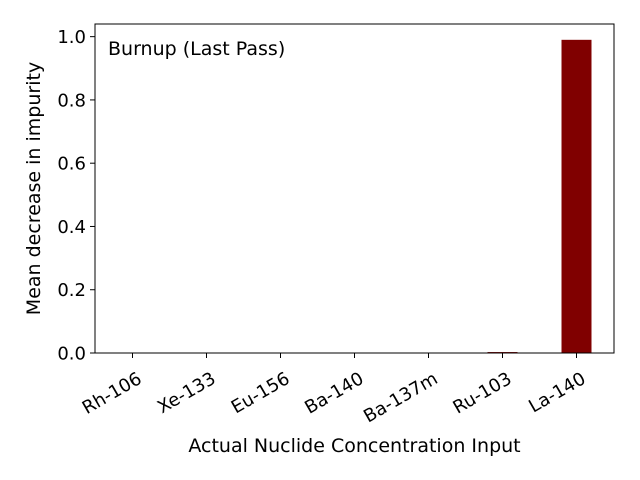 The width and height of the screenshot is (640, 480). I want to click on x-tick-label: Xe-133, so click(186, 393).